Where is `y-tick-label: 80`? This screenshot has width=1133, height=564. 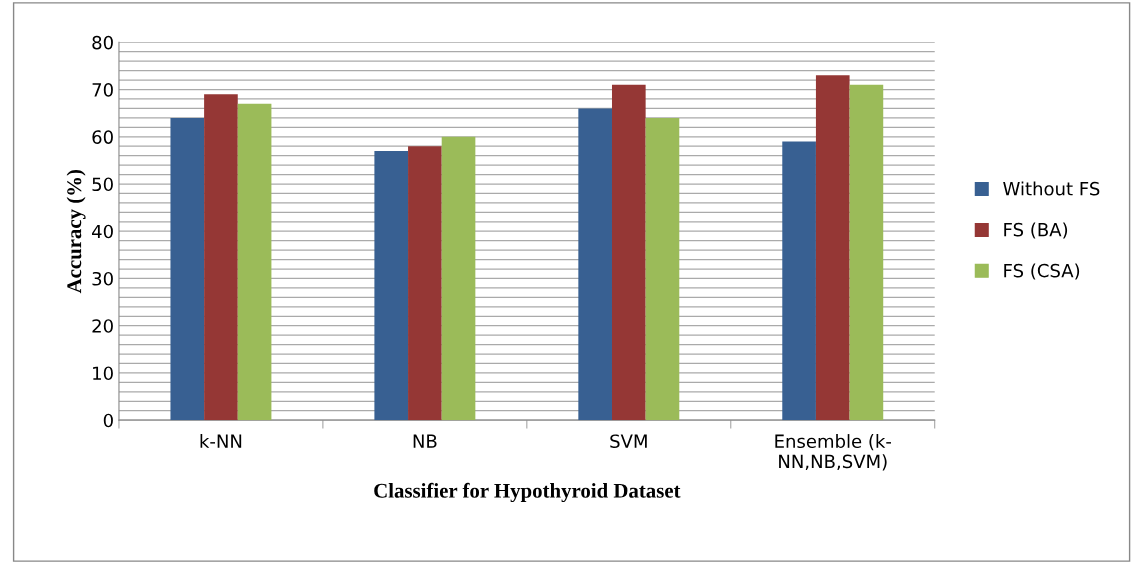
y-tick-label: 80 is located at coordinates (102, 42).